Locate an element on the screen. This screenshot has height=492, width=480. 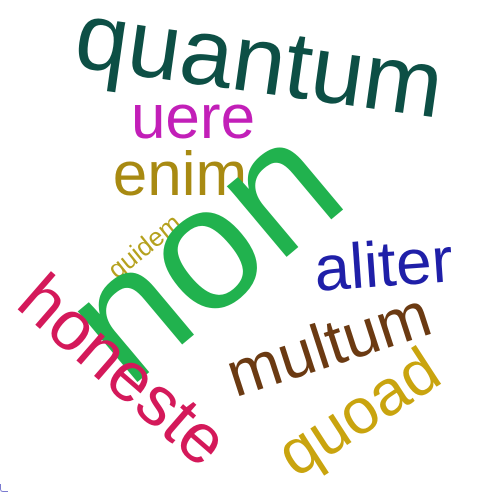
corner-mark is located at coordinates (4, 488).